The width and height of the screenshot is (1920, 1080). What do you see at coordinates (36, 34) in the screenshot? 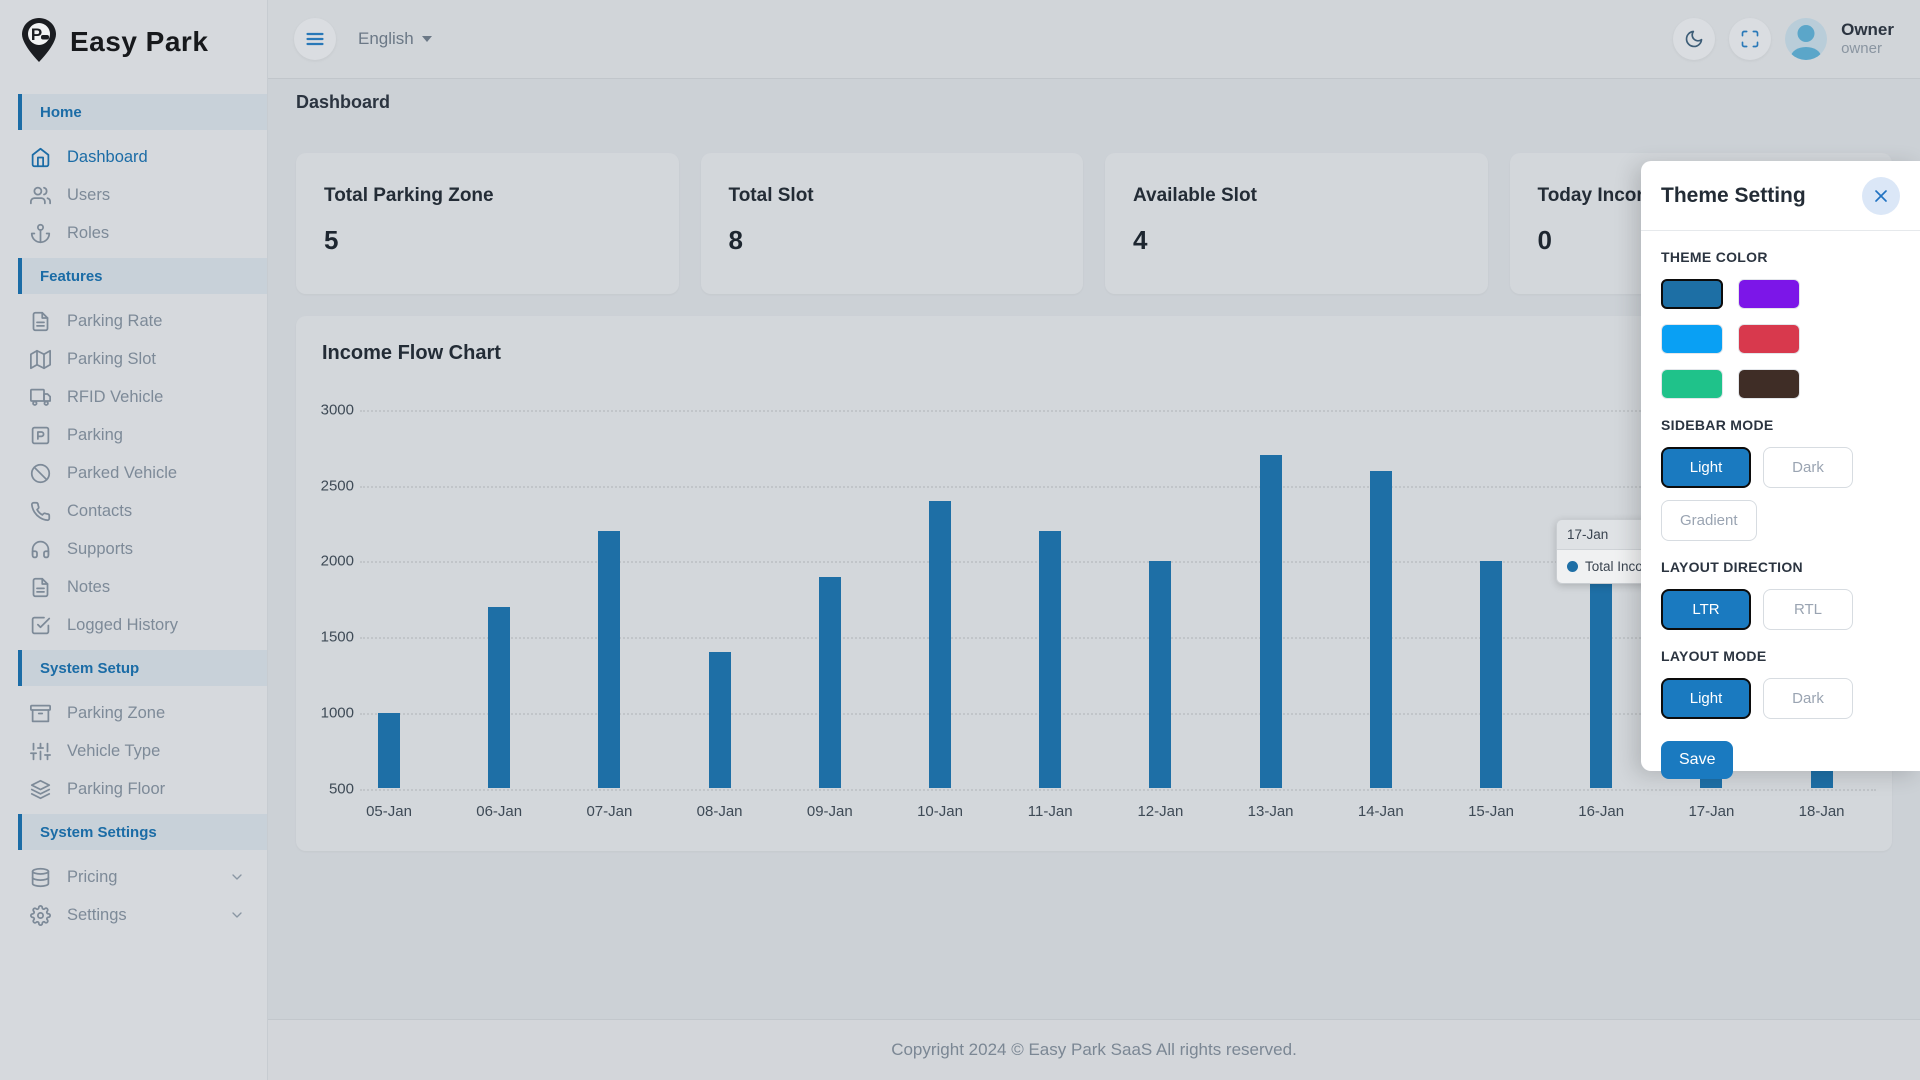
I see `svg-text: P` at bounding box center [36, 34].